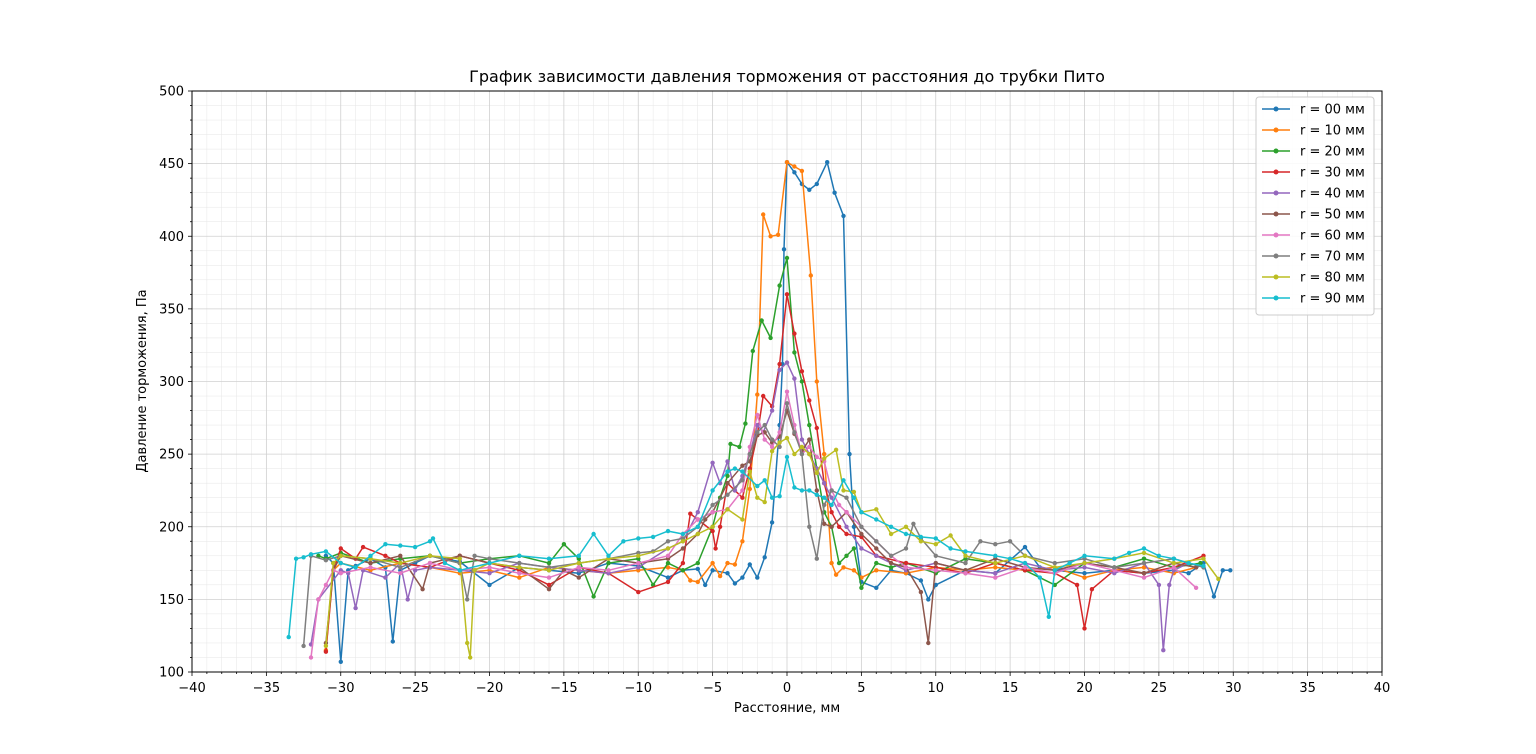 The width and height of the screenshot is (1536, 754). I want to click on legend-label: r = 60 мм, so click(1332, 236).